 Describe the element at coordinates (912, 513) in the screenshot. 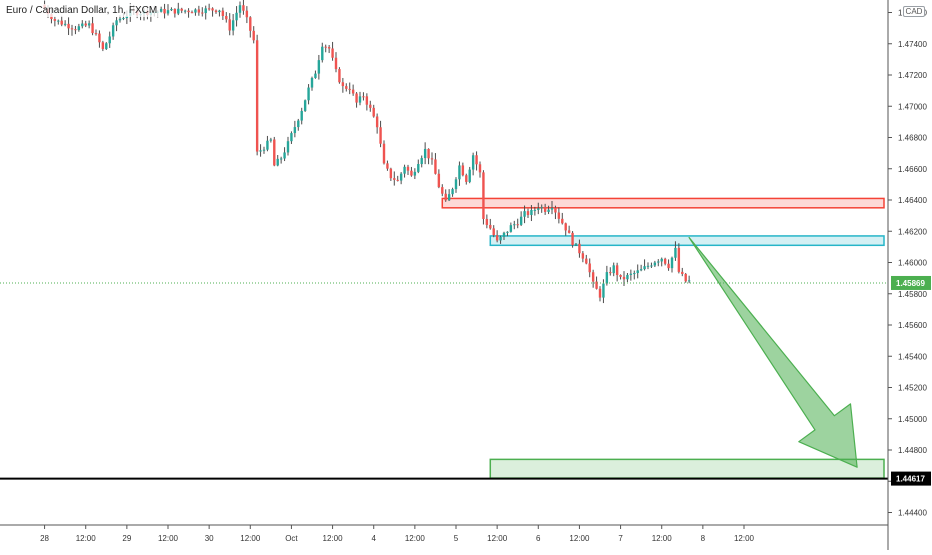

I see `price-tick-label: 1.44400` at that location.